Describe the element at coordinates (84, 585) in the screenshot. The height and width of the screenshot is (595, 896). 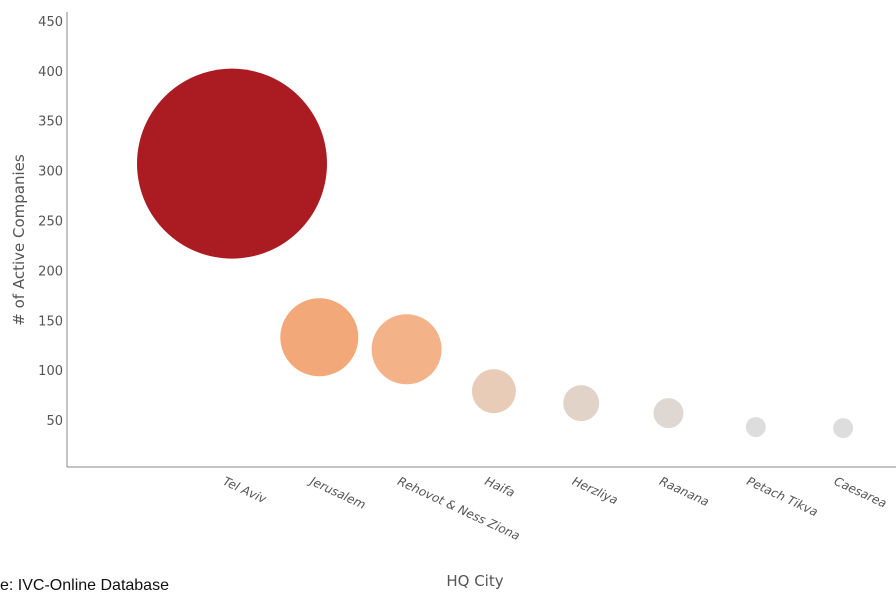
I see `source-note: ce: IVC-Online Database` at that location.